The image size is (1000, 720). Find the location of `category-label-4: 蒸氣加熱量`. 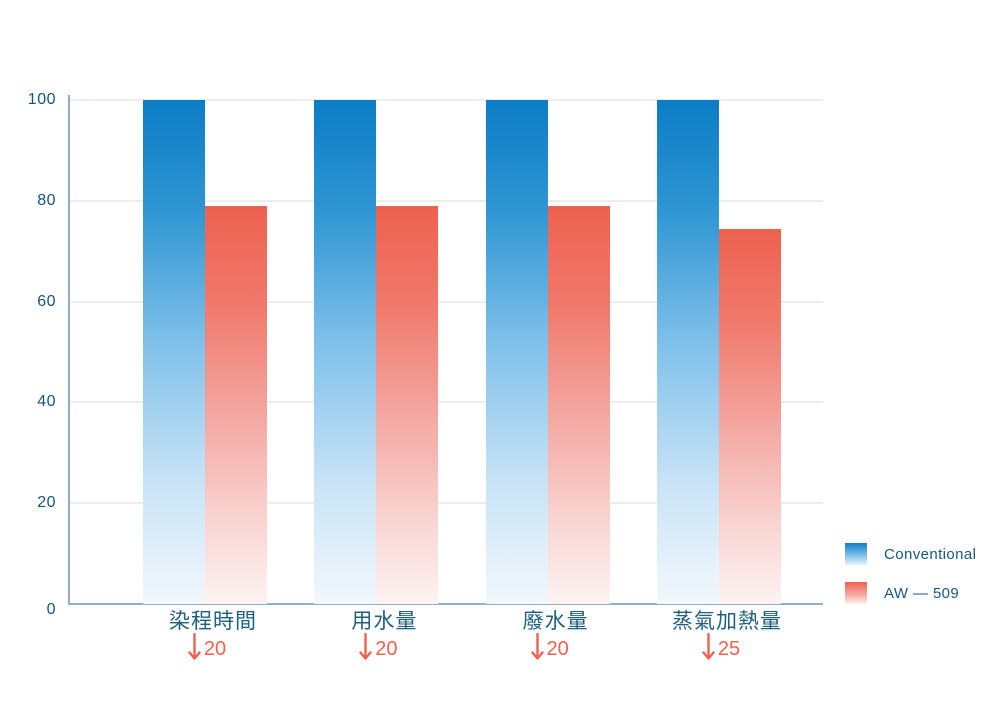

category-label-4: 蒸氣加熱量 is located at coordinates (726, 621).